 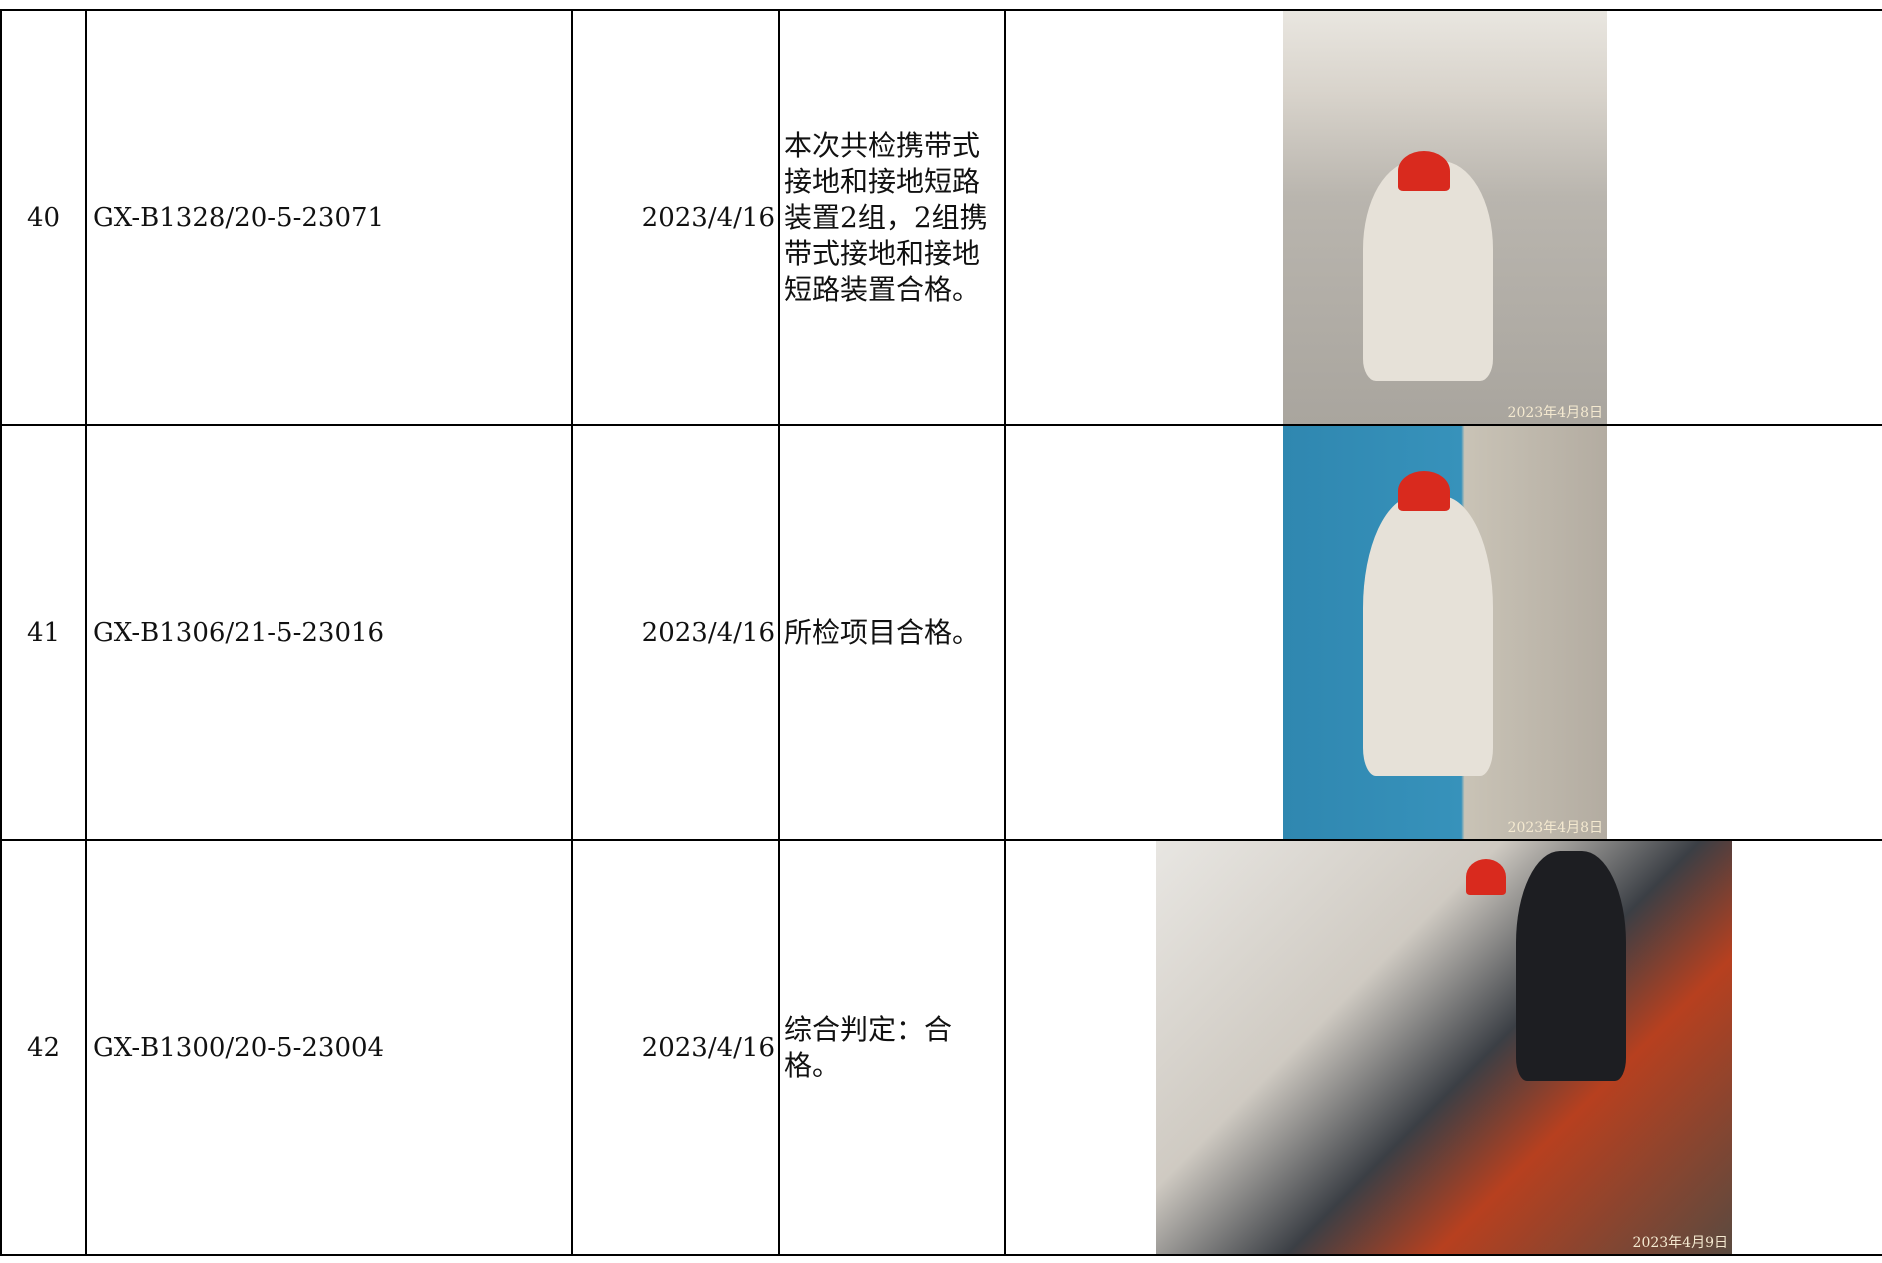 What do you see at coordinates (43, 632) in the screenshot?
I see `row-number: 41` at bounding box center [43, 632].